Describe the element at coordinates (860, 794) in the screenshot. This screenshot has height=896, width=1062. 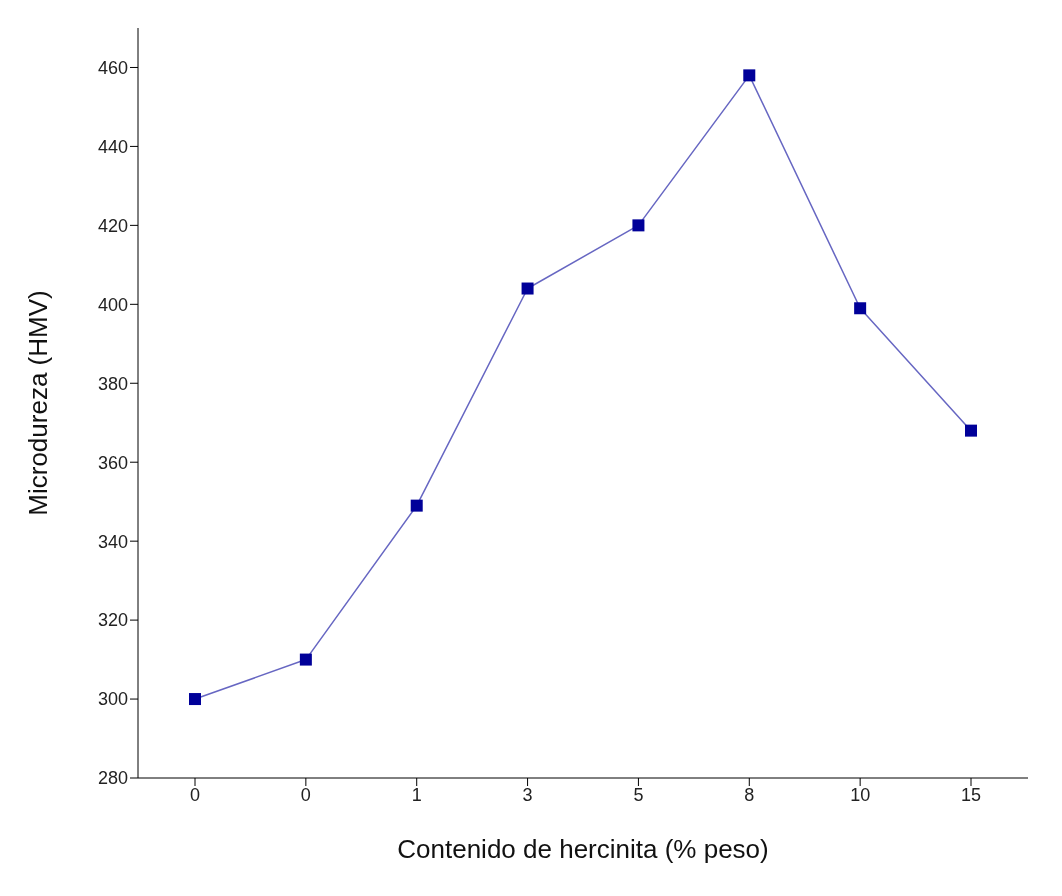
I see `x-tick-label: 10` at that location.